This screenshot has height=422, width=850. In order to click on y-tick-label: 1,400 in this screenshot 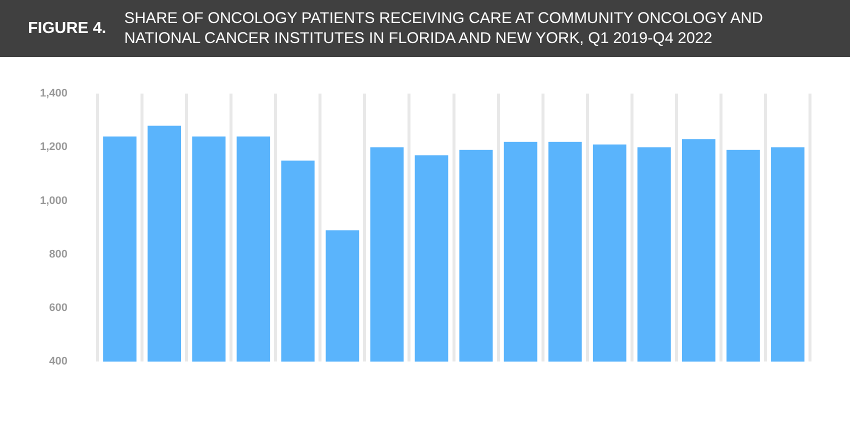, I will do `click(54, 94)`.